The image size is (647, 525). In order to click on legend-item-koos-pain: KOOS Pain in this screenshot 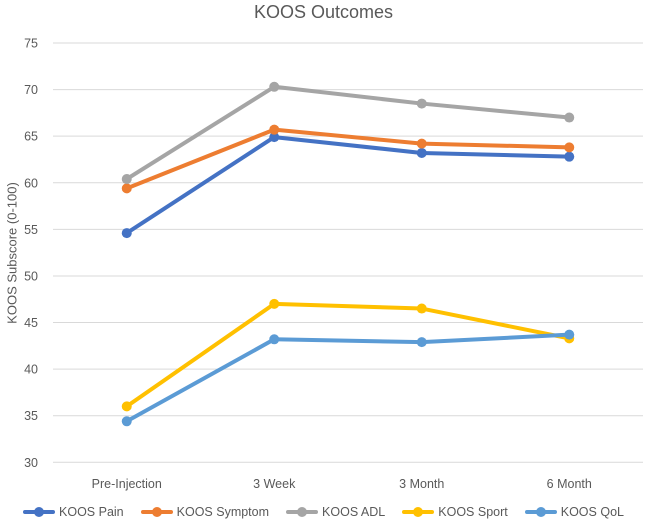, I will do `click(73, 512)`.